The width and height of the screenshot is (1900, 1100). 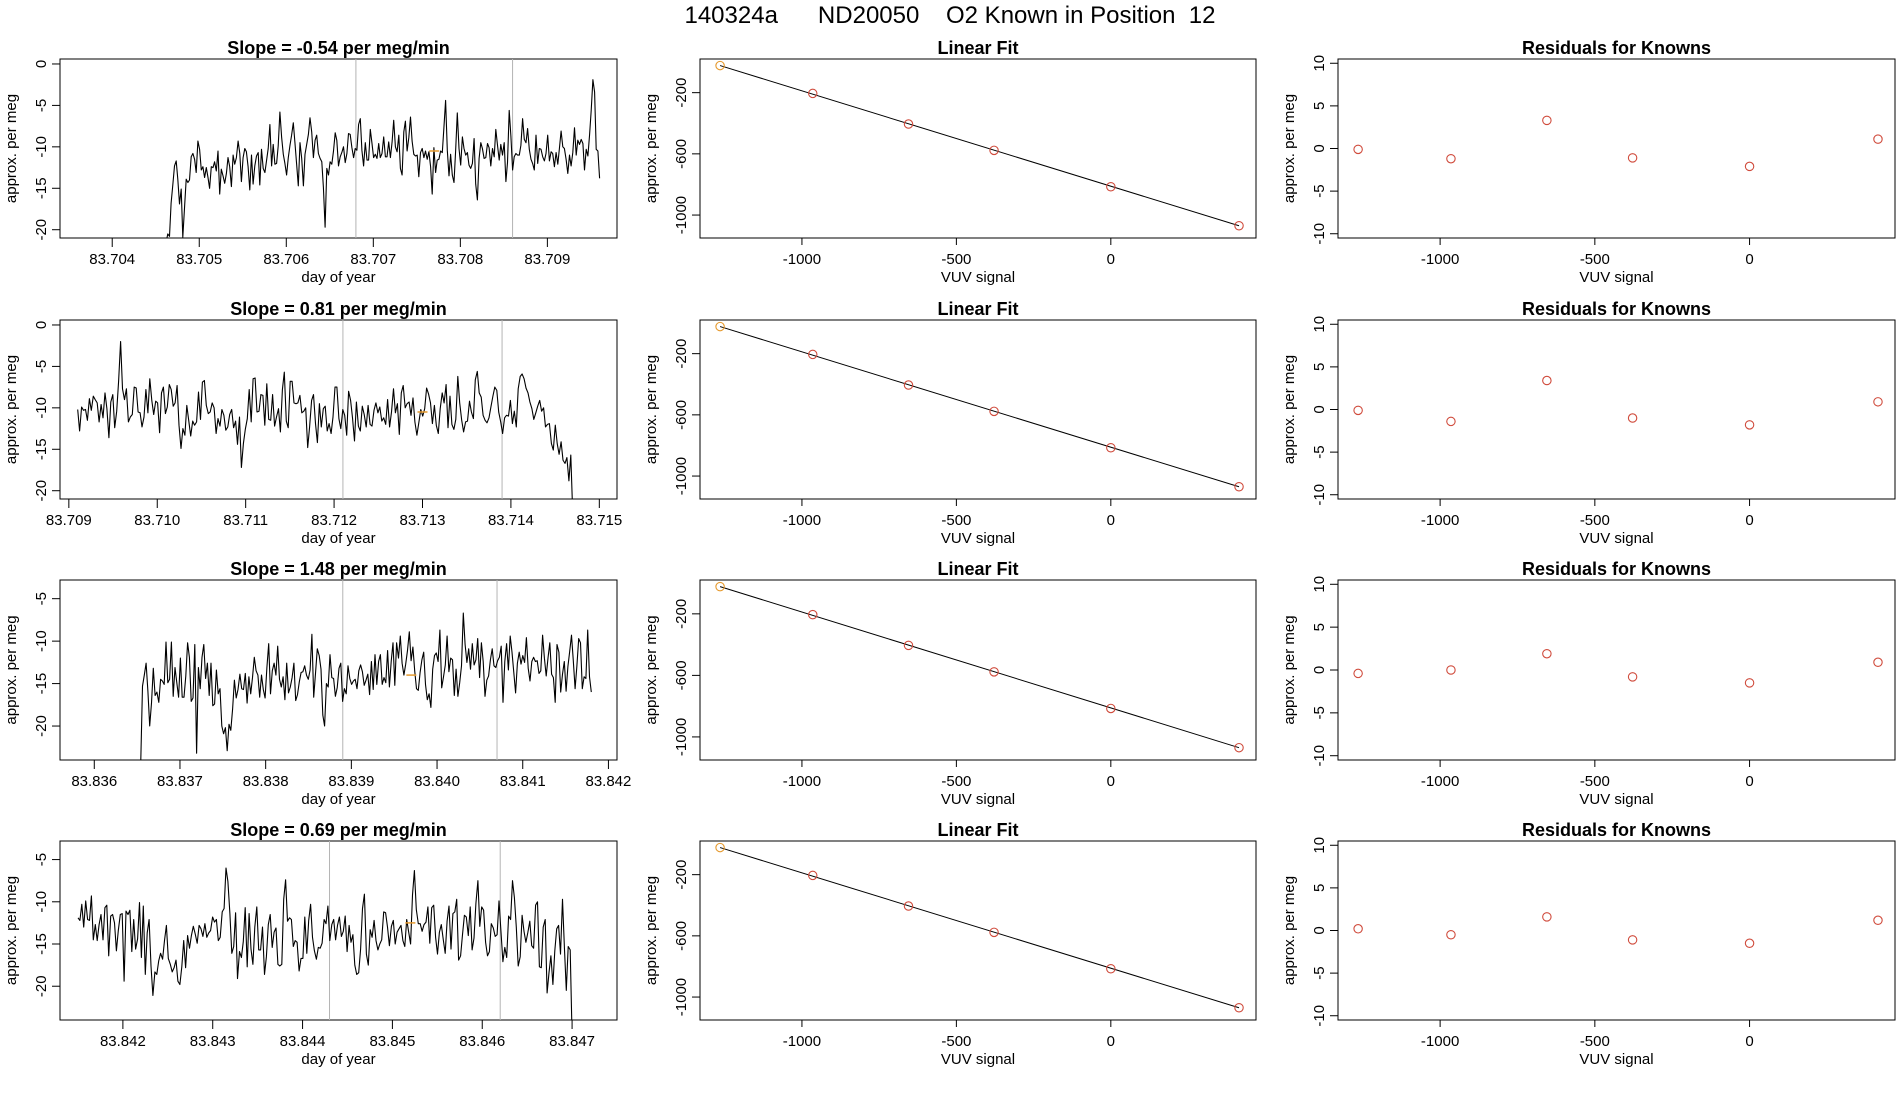 I want to click on x-tick-label: 83.840, so click(x=437, y=781).